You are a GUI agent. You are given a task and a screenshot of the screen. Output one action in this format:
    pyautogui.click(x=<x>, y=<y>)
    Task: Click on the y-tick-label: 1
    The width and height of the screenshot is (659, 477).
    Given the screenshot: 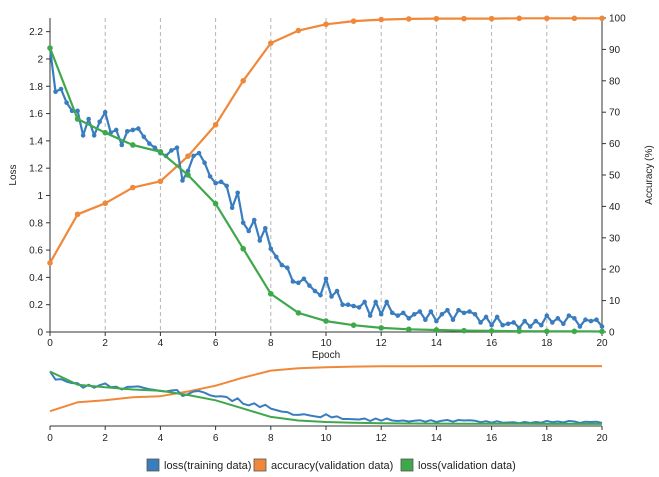 What is the action you would take?
    pyautogui.click(x=40, y=196)
    